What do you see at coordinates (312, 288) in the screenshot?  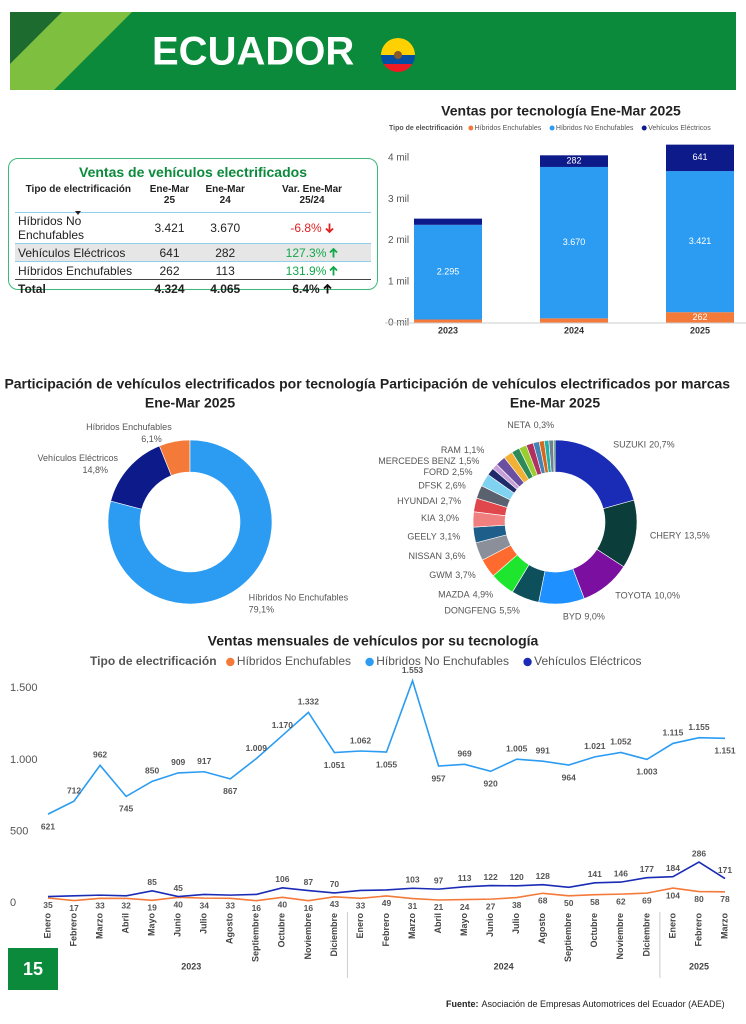 I see `table-cell: 6.4%` at bounding box center [312, 288].